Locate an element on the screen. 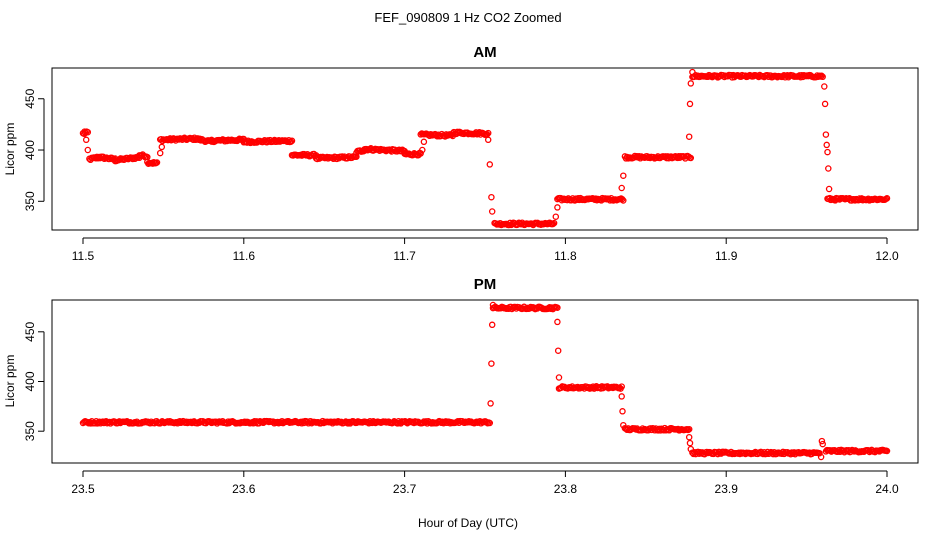 The height and width of the screenshot is (540, 936). panel-pm-x-tick-label: 23.6 is located at coordinates (244, 489).